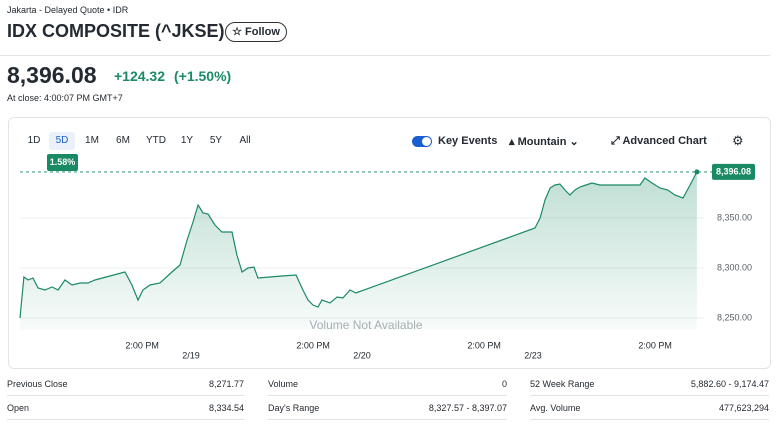 Image resolution: width=780 pixels, height=425 pixels. Describe the element at coordinates (555, 408) in the screenshot. I see `stat-label: Avg. Volume` at that location.